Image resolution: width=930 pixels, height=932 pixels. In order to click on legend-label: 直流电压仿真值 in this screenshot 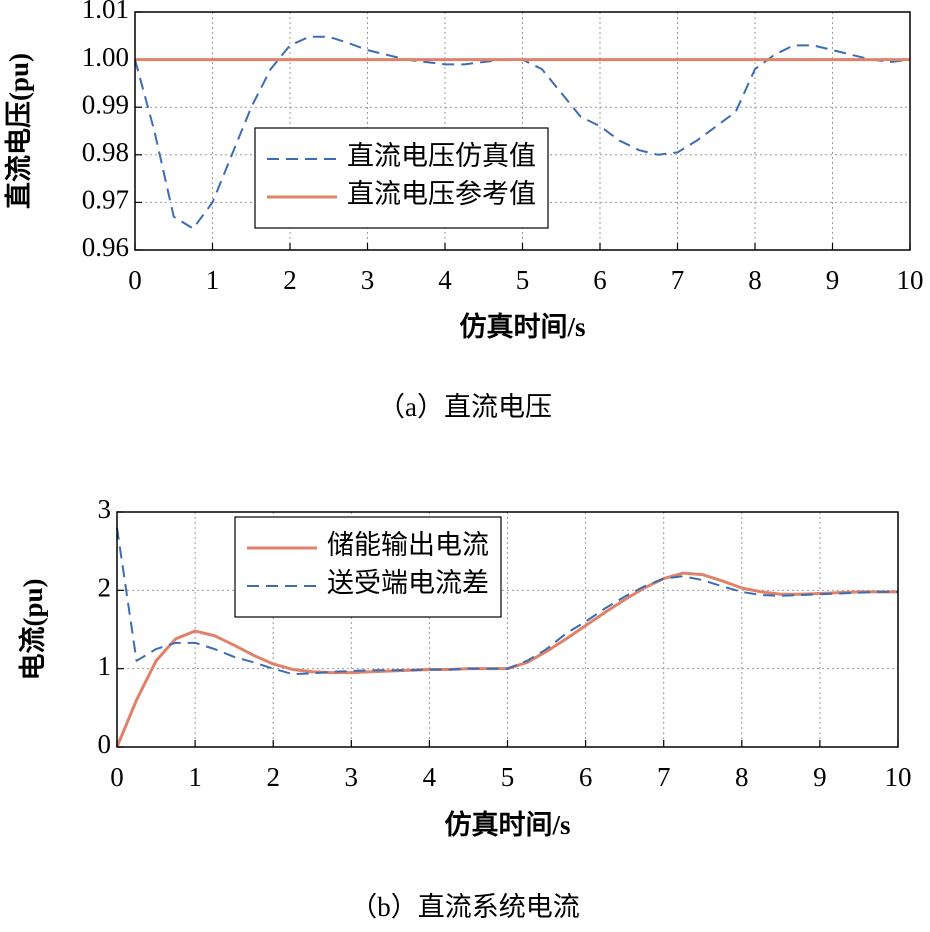, I will do `click(441, 156)`.